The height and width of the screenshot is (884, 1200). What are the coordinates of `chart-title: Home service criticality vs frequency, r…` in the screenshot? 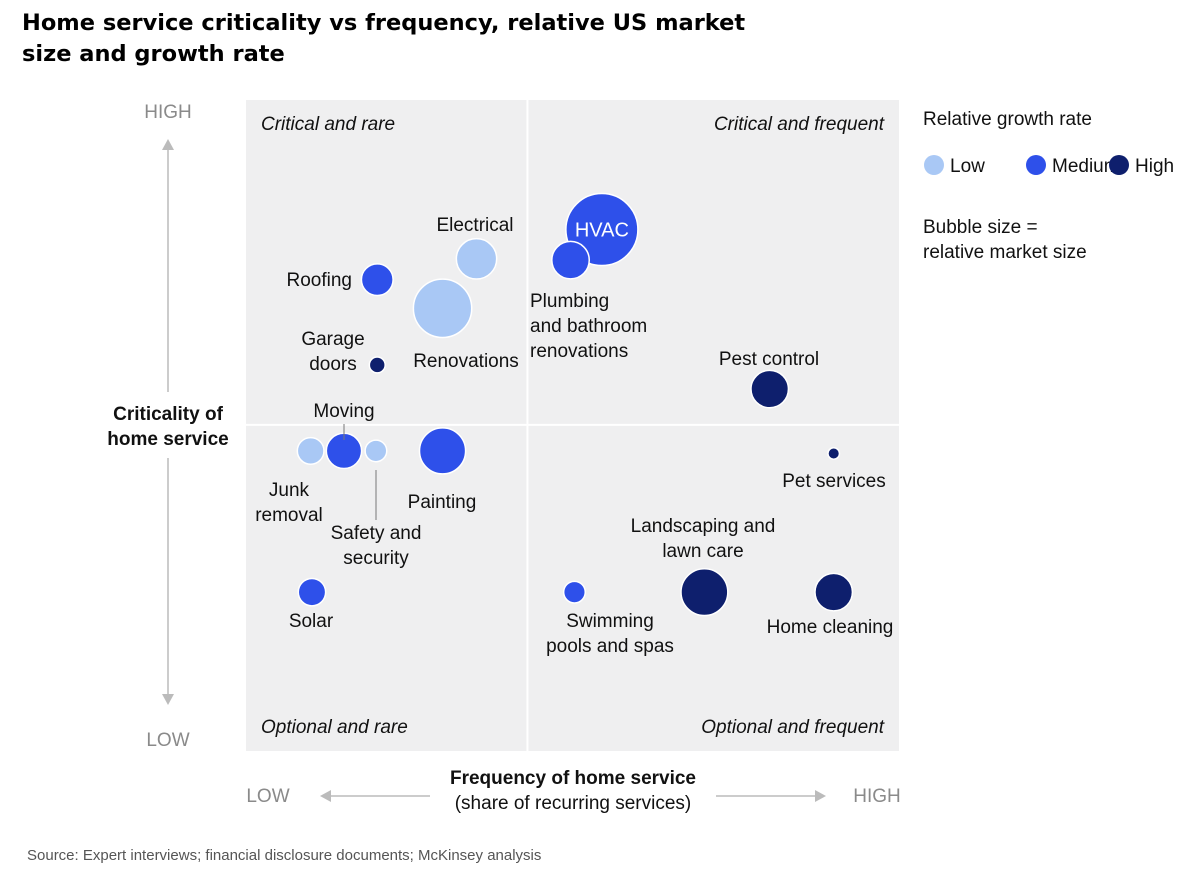 It's located at (384, 38).